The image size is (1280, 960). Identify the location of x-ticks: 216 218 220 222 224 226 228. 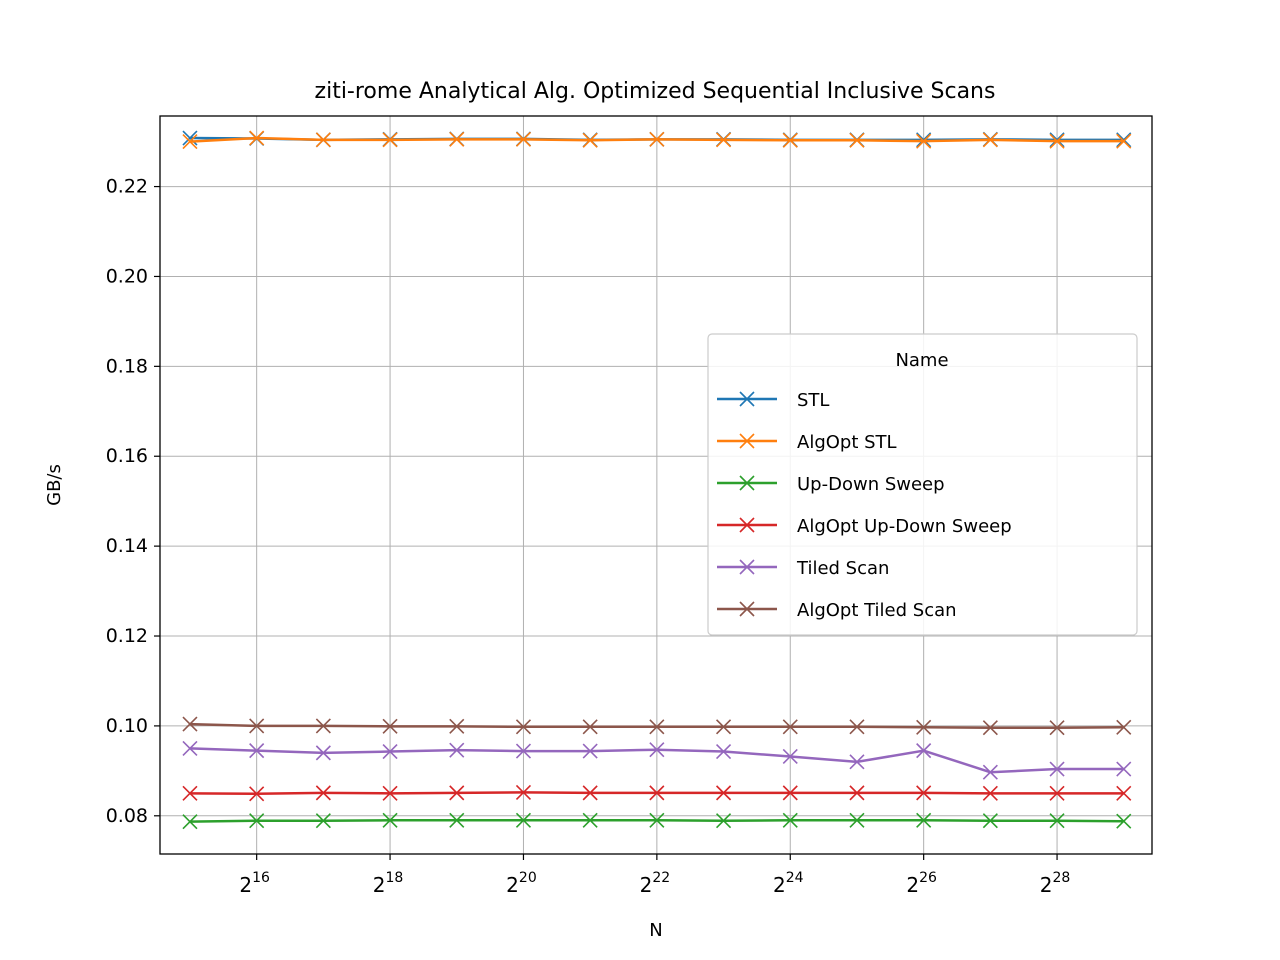
(654, 875).